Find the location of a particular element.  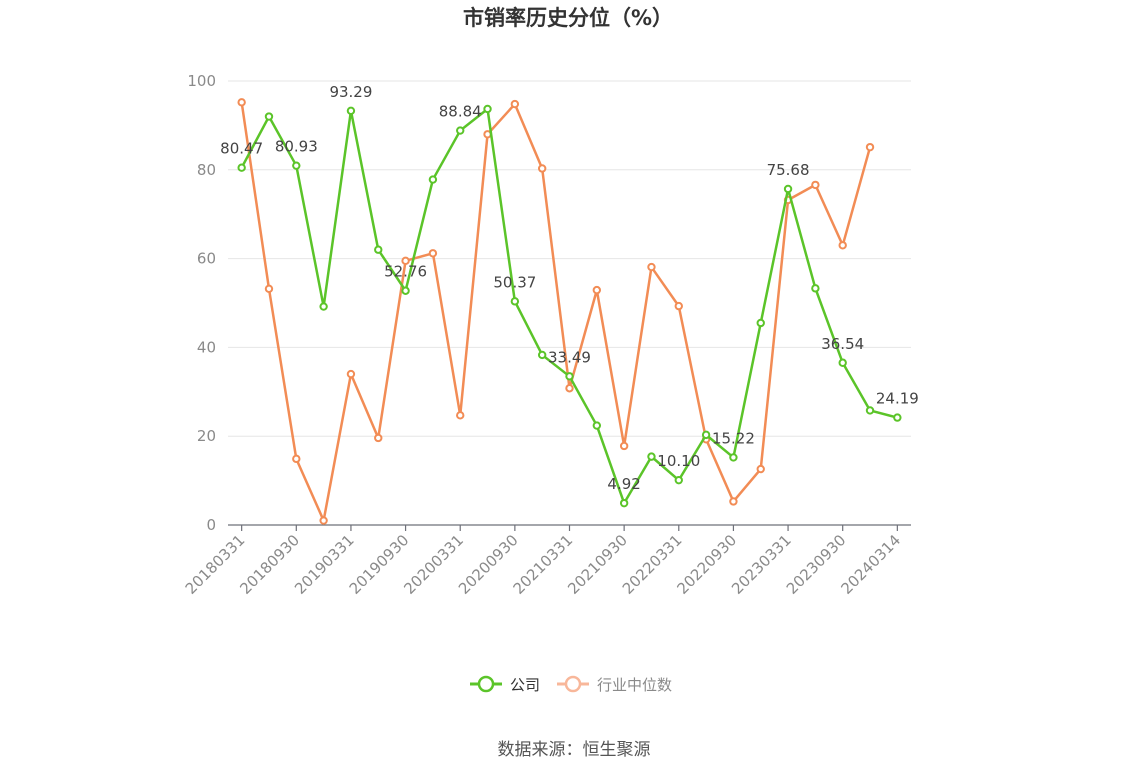

data-label-company: 52.76 is located at coordinates (405, 272).